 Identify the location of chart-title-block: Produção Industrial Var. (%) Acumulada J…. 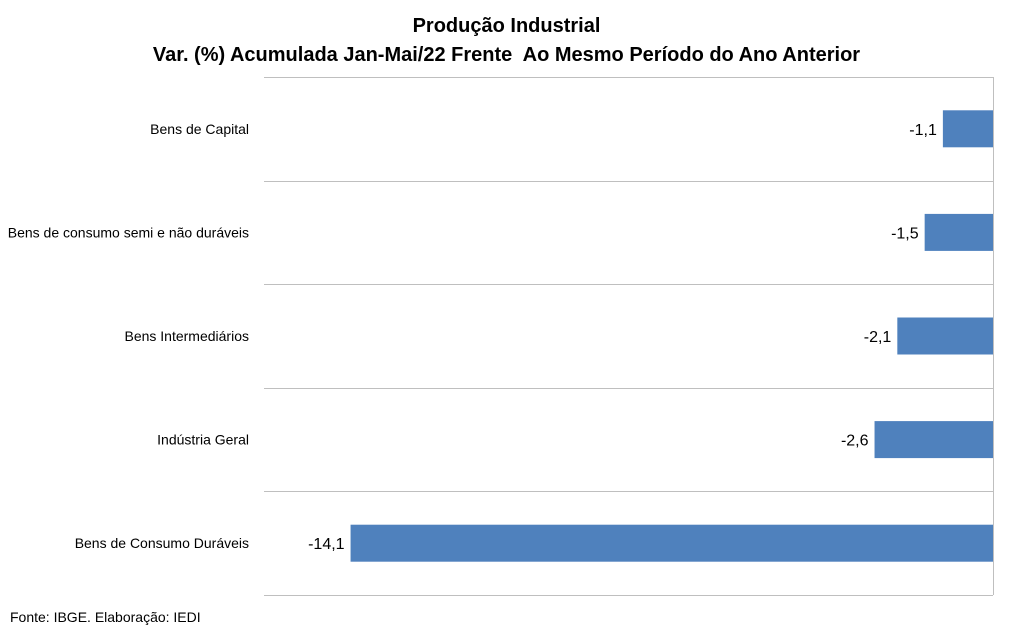
(506, 41).